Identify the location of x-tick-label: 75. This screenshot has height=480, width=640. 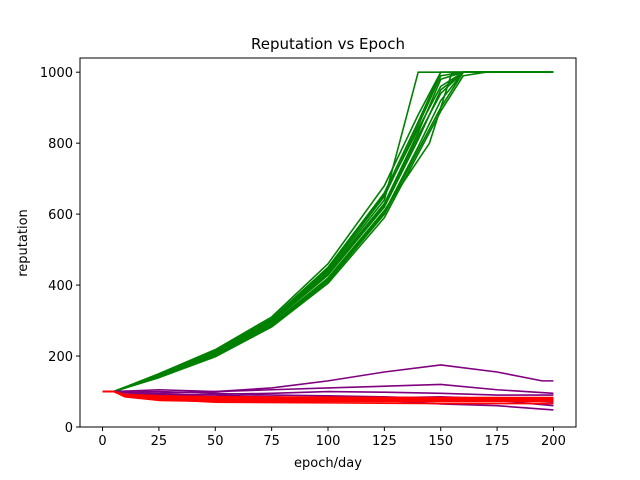
(271, 441).